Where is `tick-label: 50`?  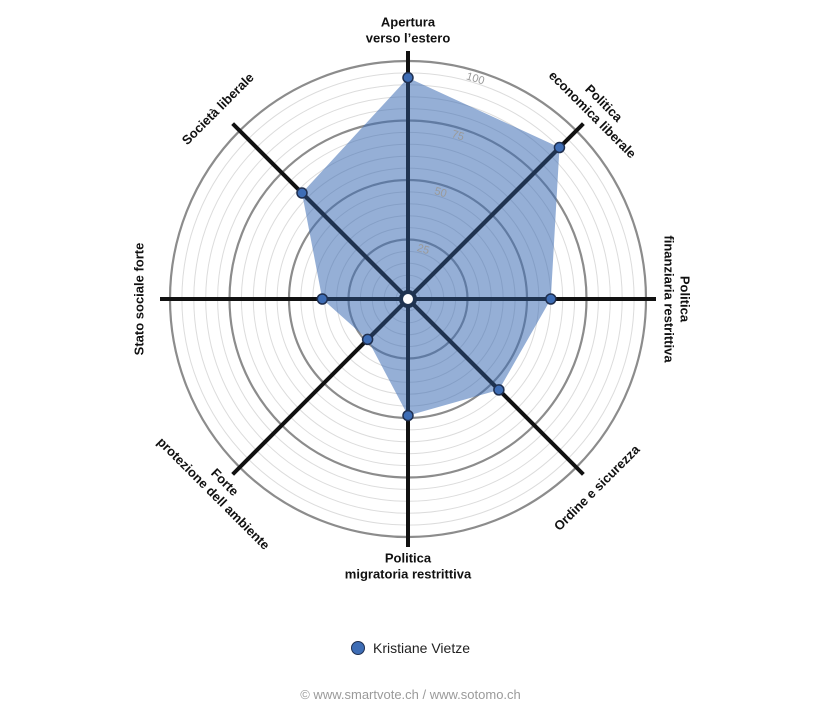 tick-label: 50 is located at coordinates (440, 192).